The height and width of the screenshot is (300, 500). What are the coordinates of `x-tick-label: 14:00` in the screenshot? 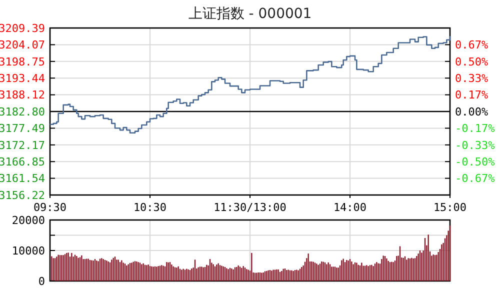 It's located at (350, 207).